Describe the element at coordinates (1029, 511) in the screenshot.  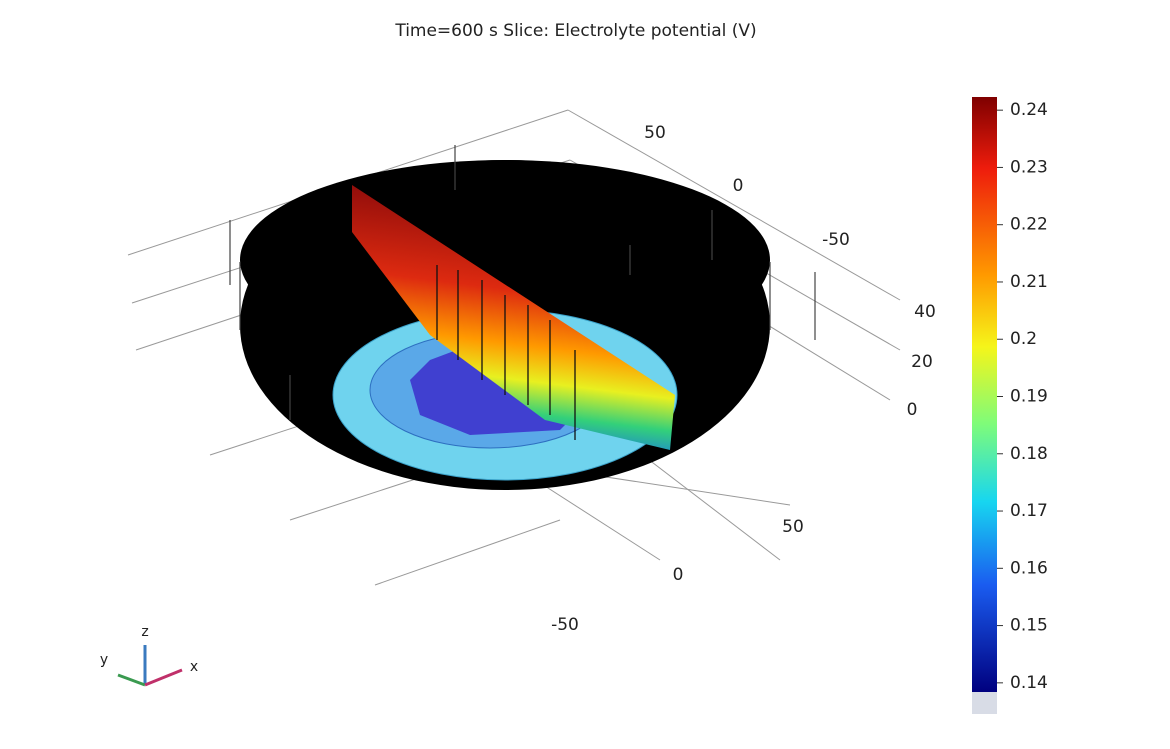
I see `colorbar-tick-label: 0.17` at that location.